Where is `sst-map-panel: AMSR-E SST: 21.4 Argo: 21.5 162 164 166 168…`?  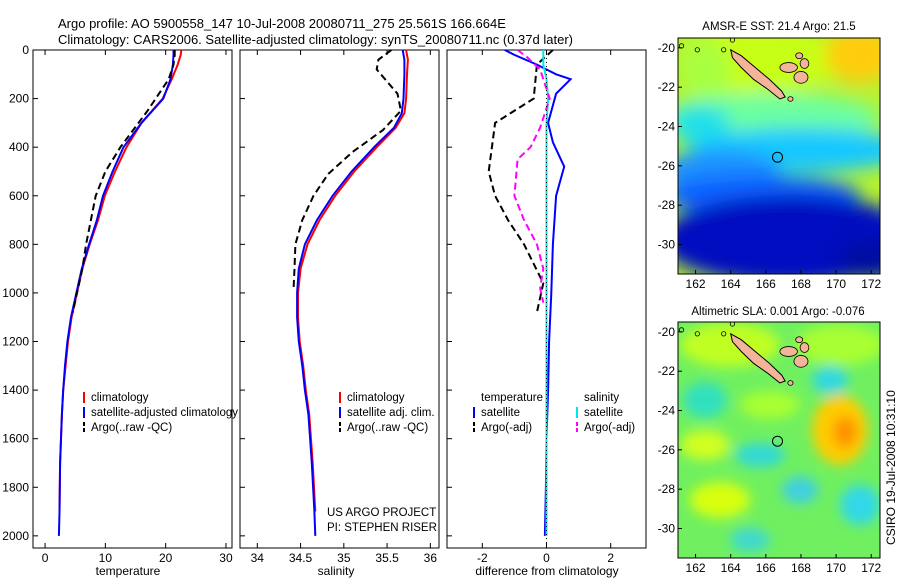
sst-map-panel: AMSR-E SST: 21.4 Argo: 21.5 162 164 166 168… is located at coordinates (770, 156).